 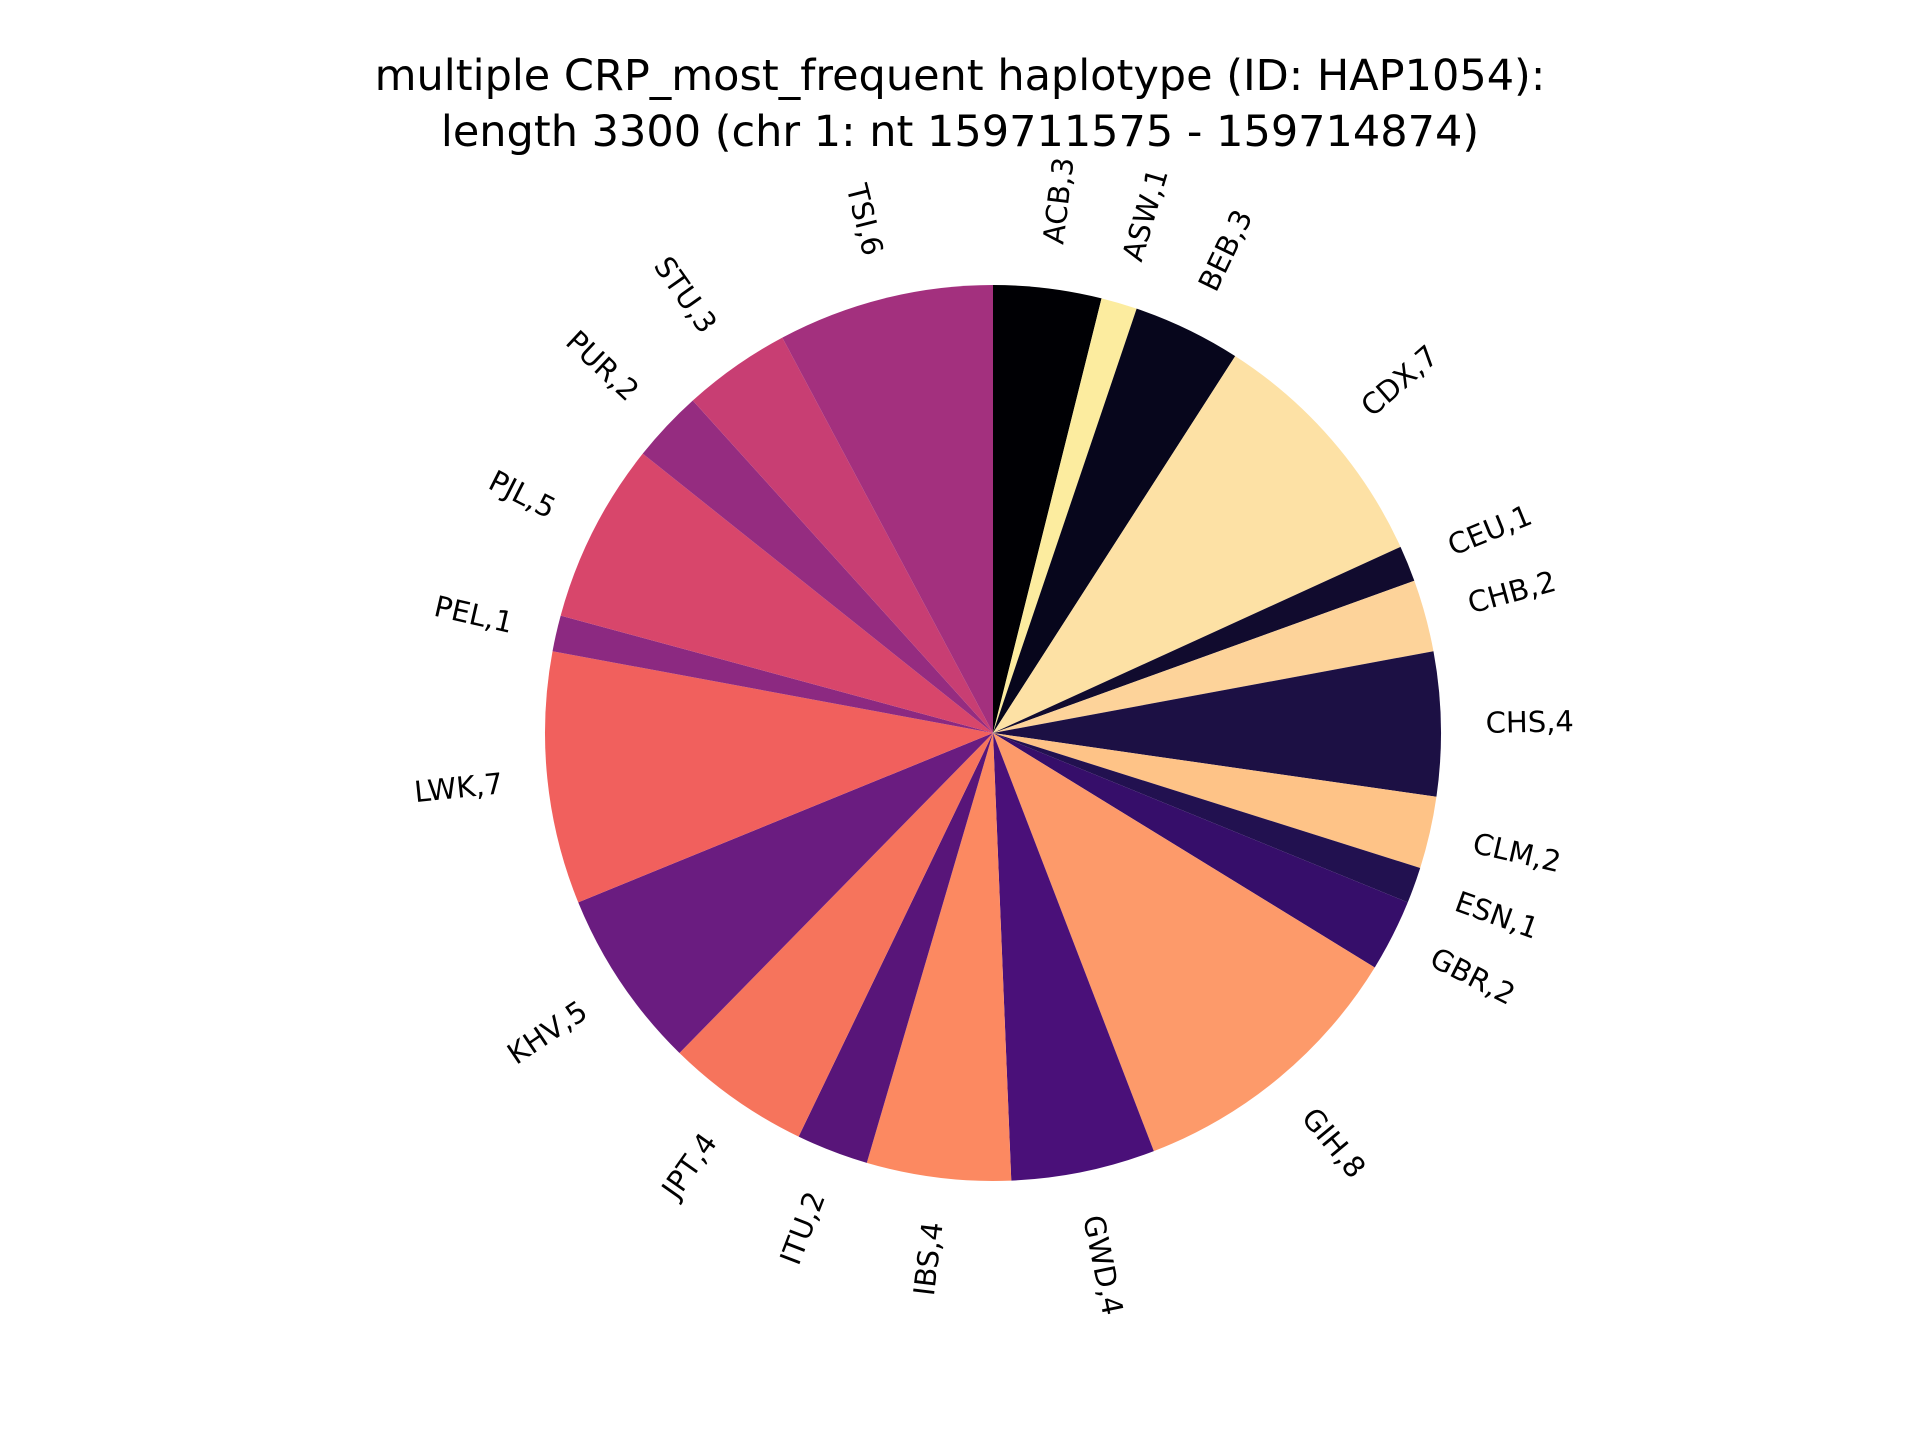 What do you see at coordinates (1473, 976) in the screenshot?
I see `pie-label-gbr: GBR,2` at bounding box center [1473, 976].